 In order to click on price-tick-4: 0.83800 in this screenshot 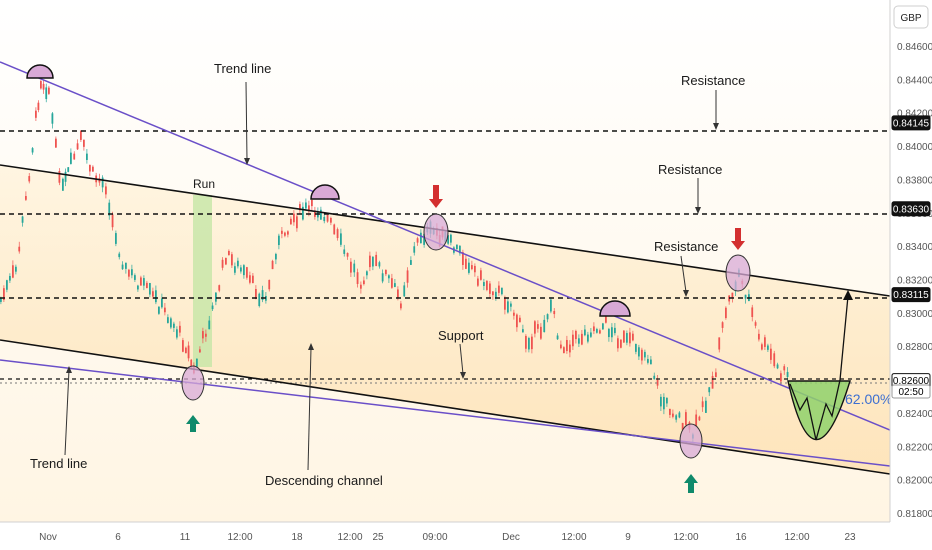, I will do `click(914, 180)`.